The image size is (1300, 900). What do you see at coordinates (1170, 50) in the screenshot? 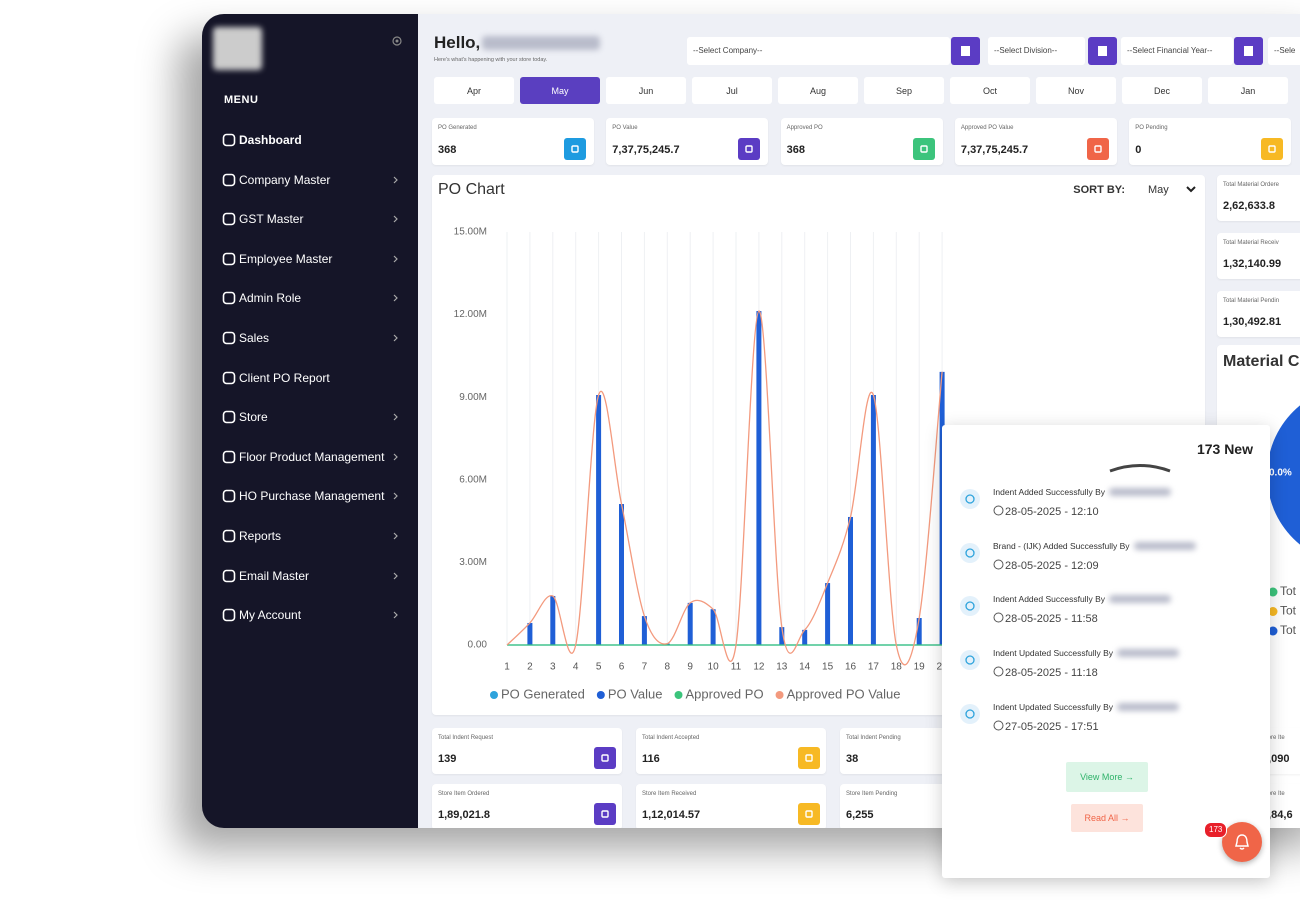
I see `select-text: --Select Financial Year--` at bounding box center [1170, 50].